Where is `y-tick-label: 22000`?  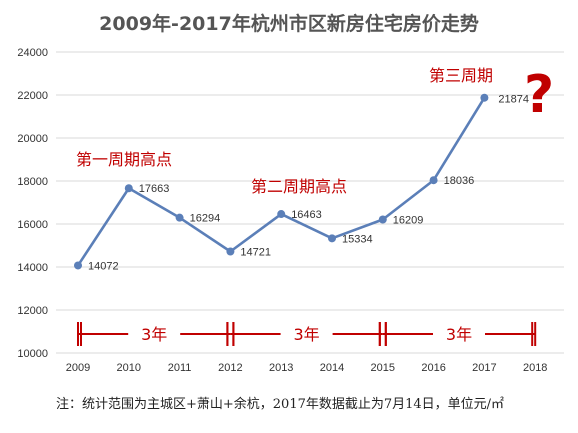 y-tick-label: 22000 is located at coordinates (32, 96).